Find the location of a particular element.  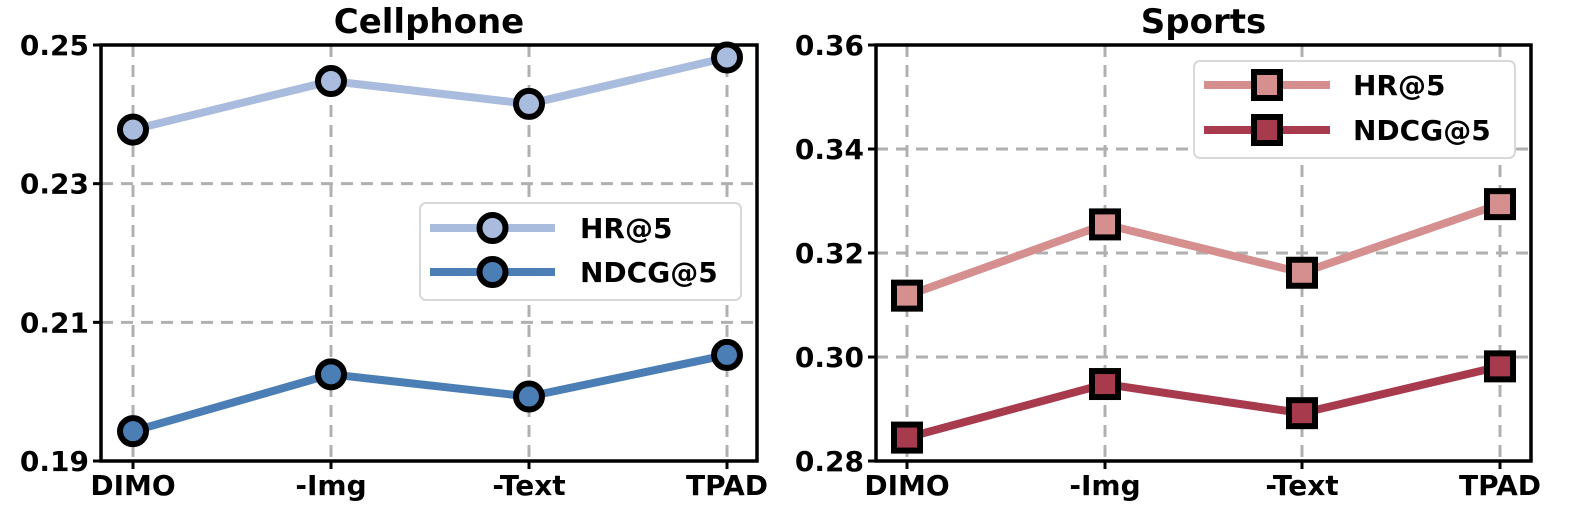

y-tick-label: 0.23 is located at coordinates (54, 184).